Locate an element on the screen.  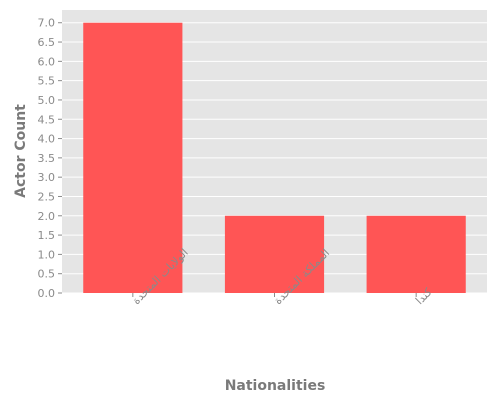
y-tick-label: 2.5 is located at coordinates (47, 196).